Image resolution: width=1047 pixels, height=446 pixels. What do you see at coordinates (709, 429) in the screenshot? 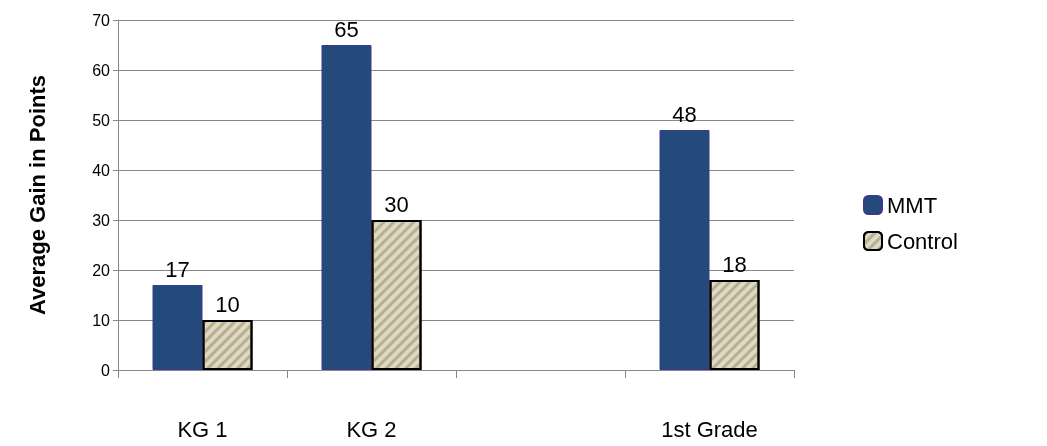
I see `x-tick-label: 1st Grade` at bounding box center [709, 429].